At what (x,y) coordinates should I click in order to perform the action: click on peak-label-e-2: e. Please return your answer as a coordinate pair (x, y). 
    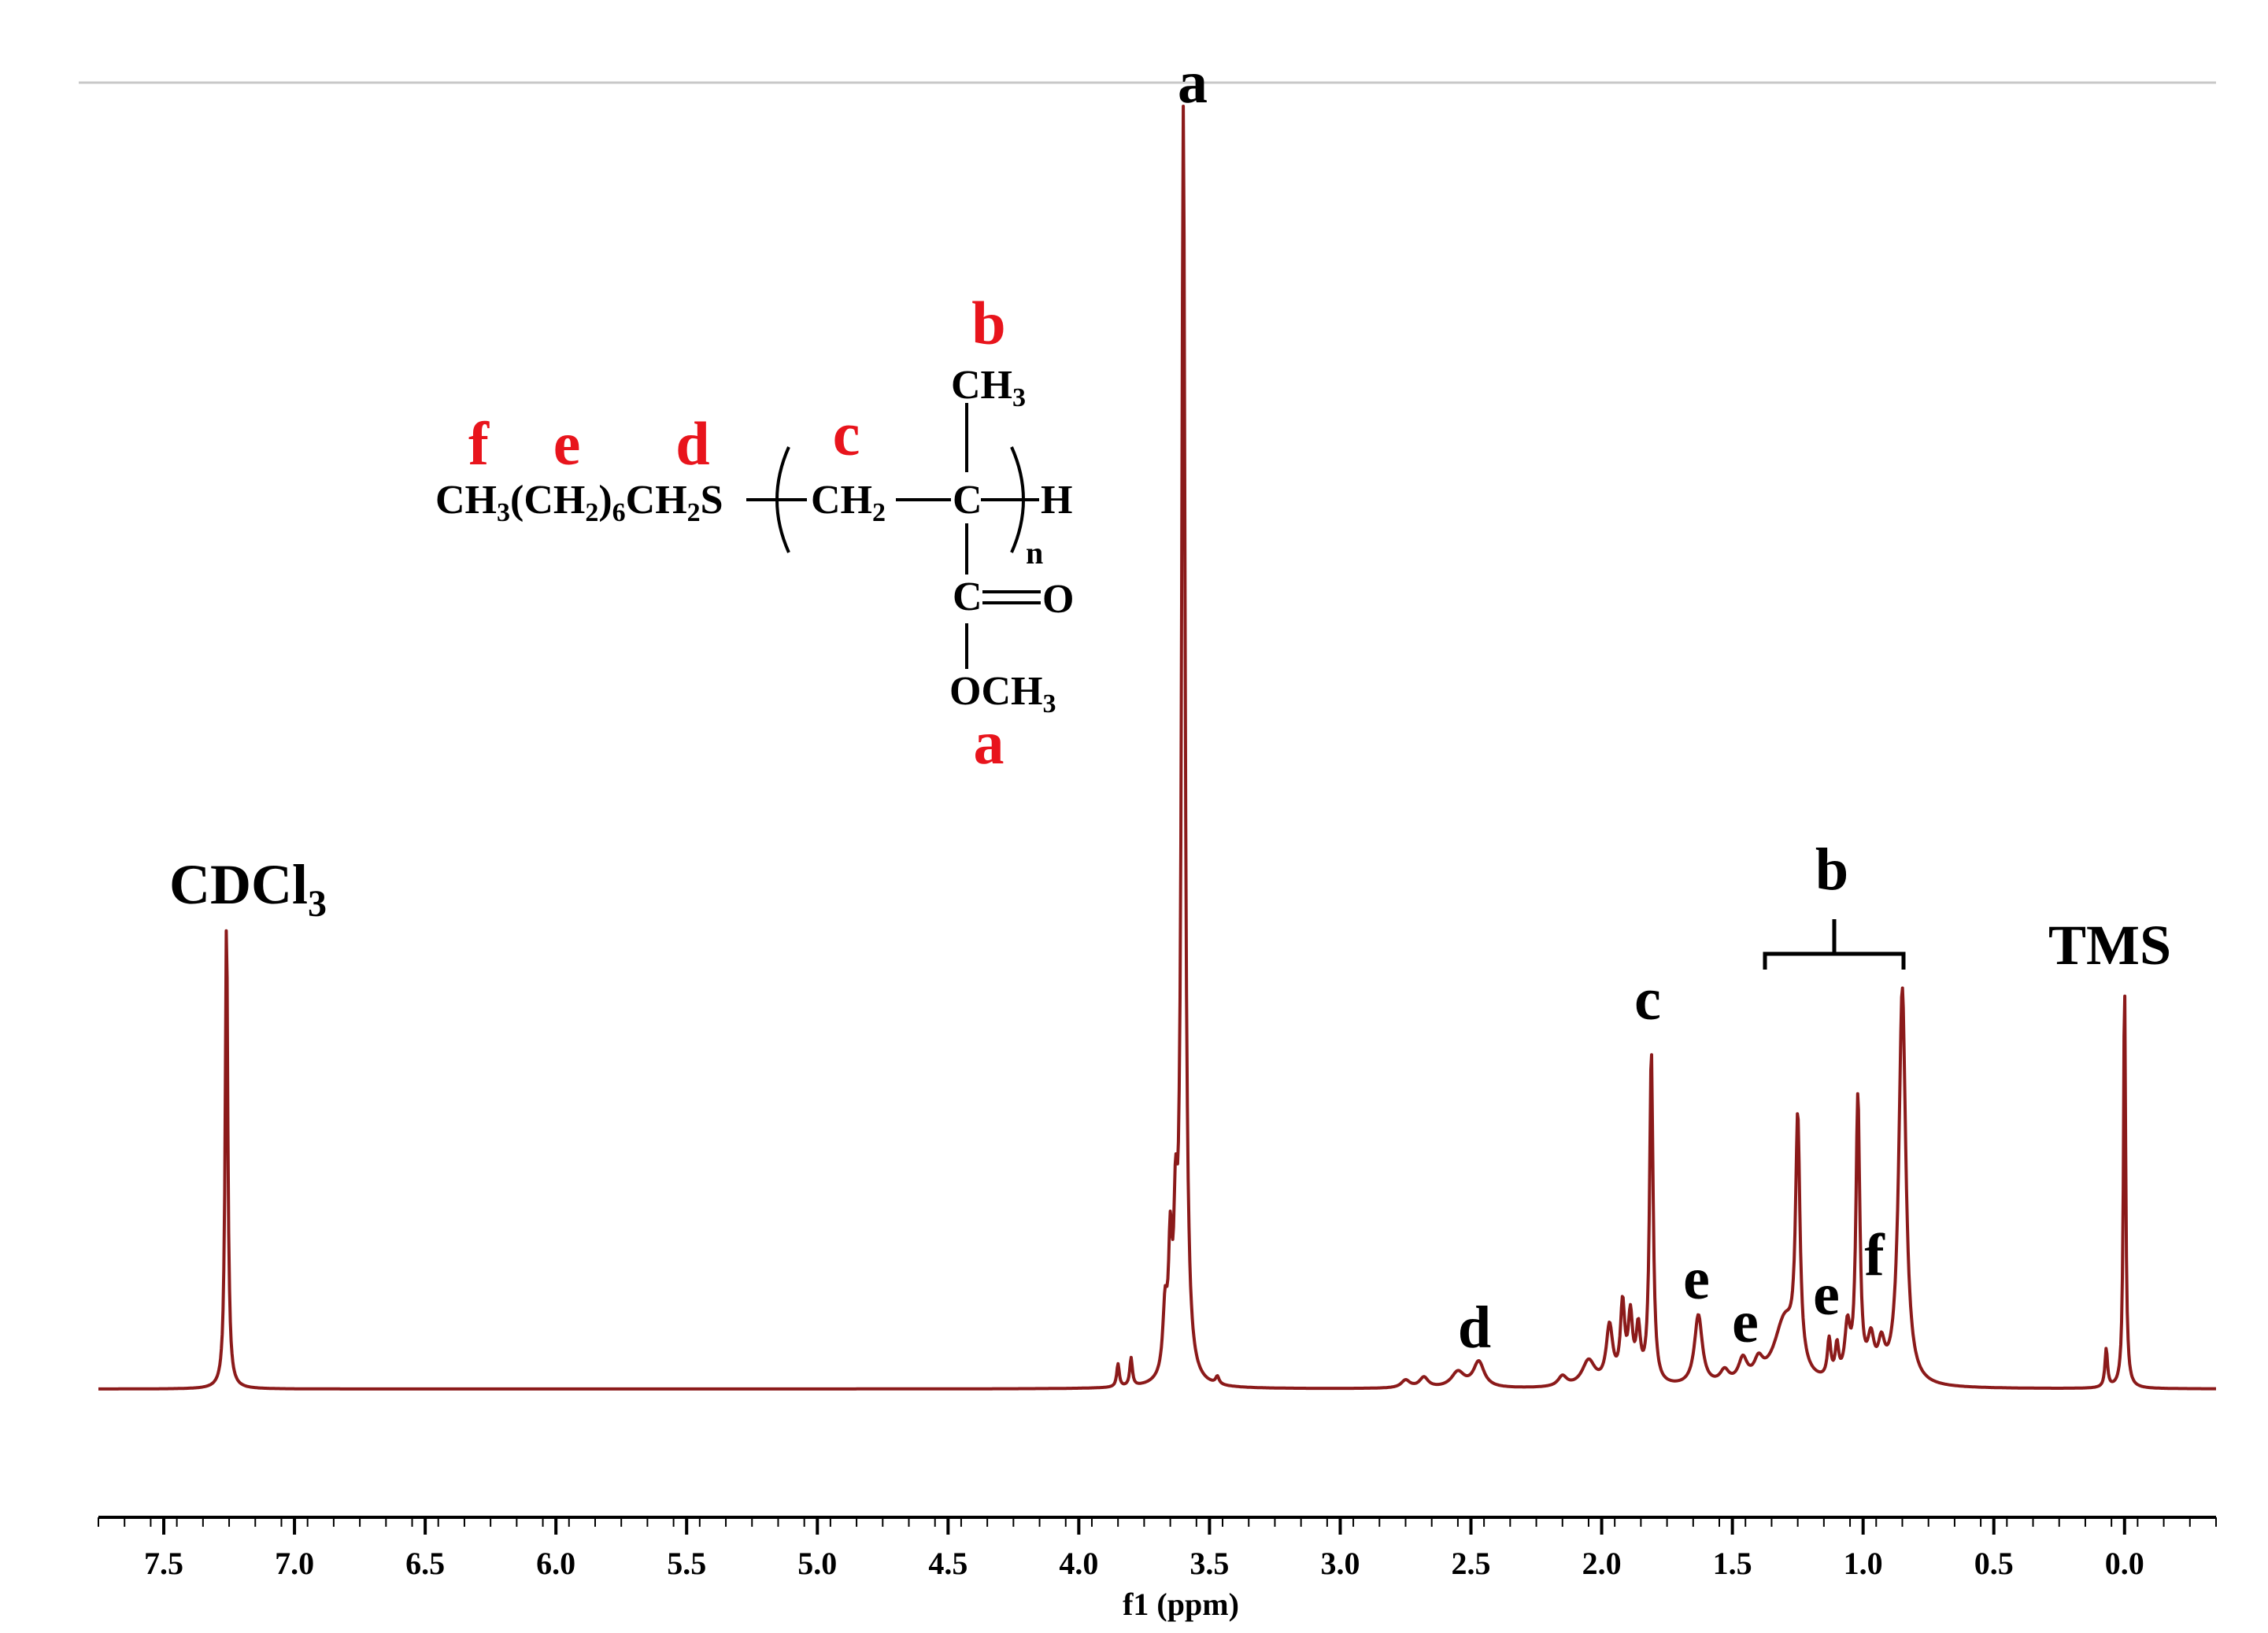
    Looking at the image, I should click on (1745, 1322).